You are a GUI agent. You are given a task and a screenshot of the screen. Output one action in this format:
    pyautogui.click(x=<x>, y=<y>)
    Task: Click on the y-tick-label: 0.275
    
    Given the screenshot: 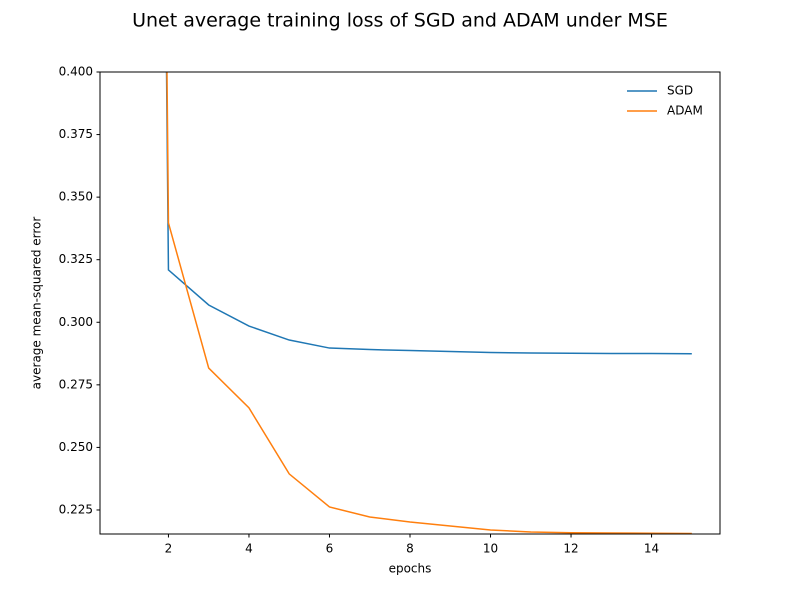 What is the action you would take?
    pyautogui.click(x=76, y=384)
    